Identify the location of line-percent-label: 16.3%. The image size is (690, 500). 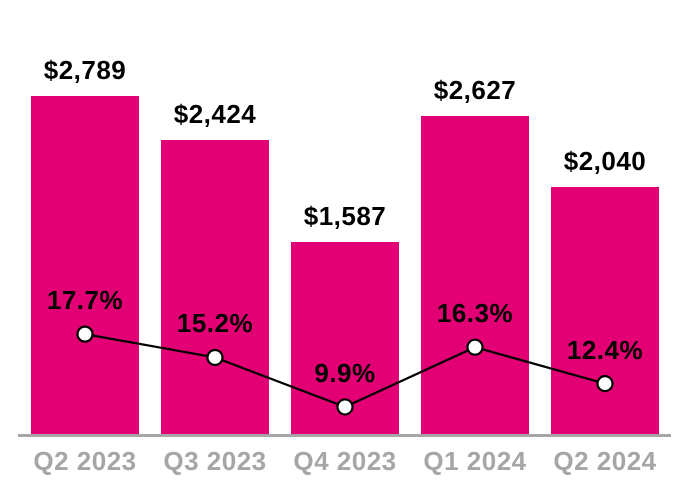
(475, 313).